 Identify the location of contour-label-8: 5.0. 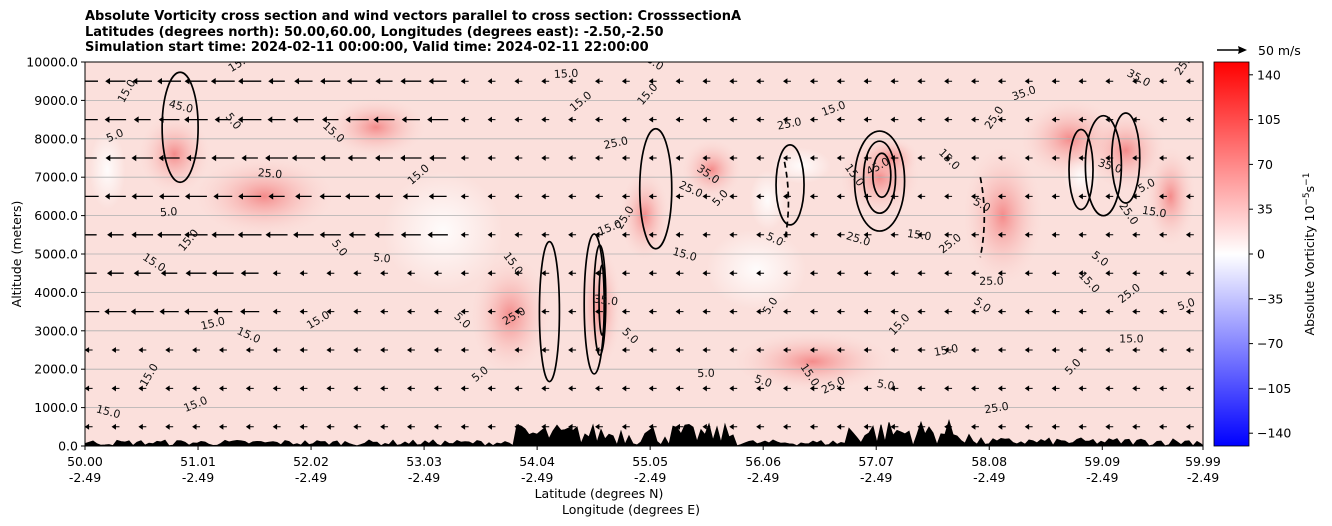
(169, 212).